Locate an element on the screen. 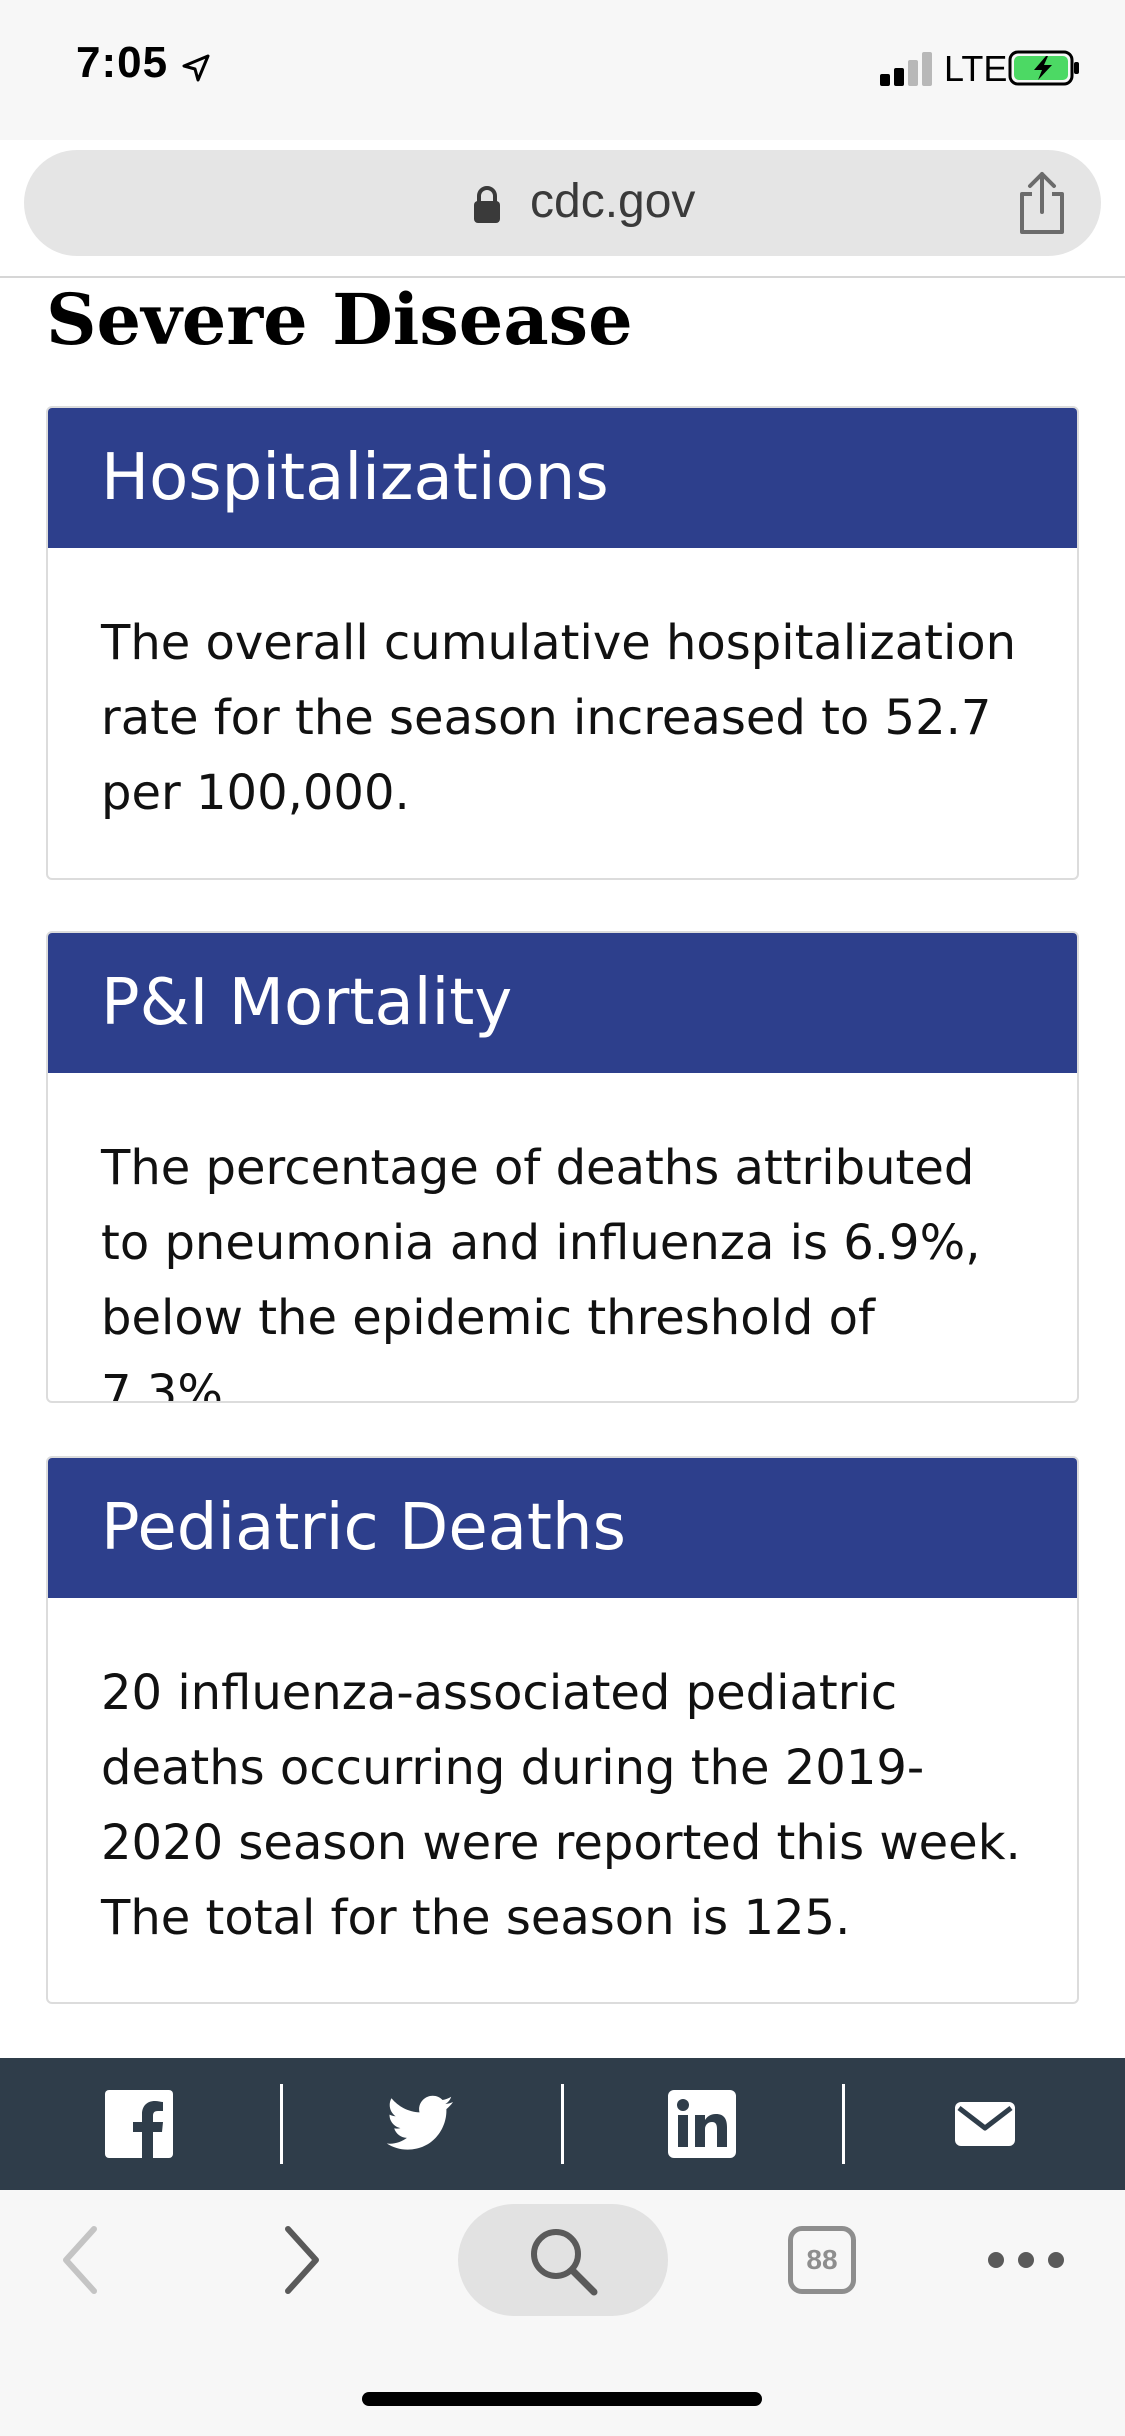  toolbar-divider is located at coordinates (562, 277).